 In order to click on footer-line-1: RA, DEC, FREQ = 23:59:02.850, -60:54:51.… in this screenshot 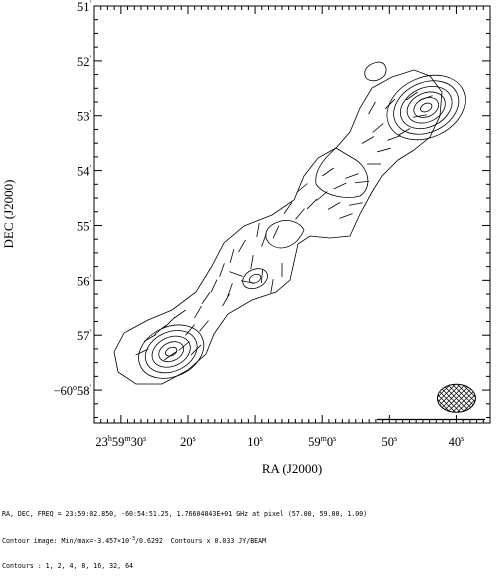, I will do `click(185, 514)`.